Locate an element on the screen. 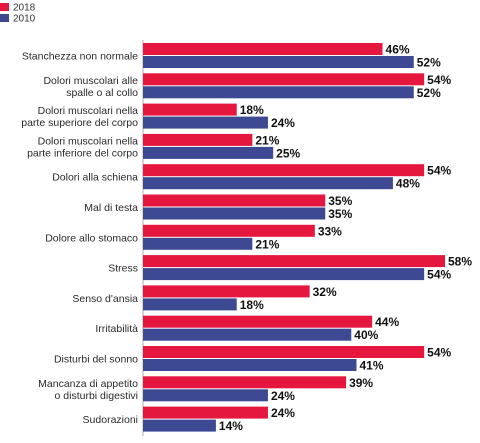 The height and width of the screenshot is (443, 480). data-label-2010: 21% is located at coordinates (267, 244).